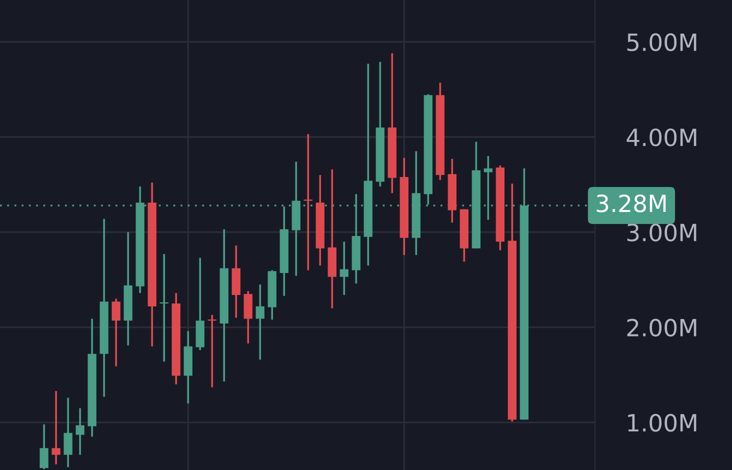 Image resolution: width=732 pixels, height=470 pixels. What do you see at coordinates (661, 327) in the screenshot?
I see `y-tick-label: 2.00M` at bounding box center [661, 327].